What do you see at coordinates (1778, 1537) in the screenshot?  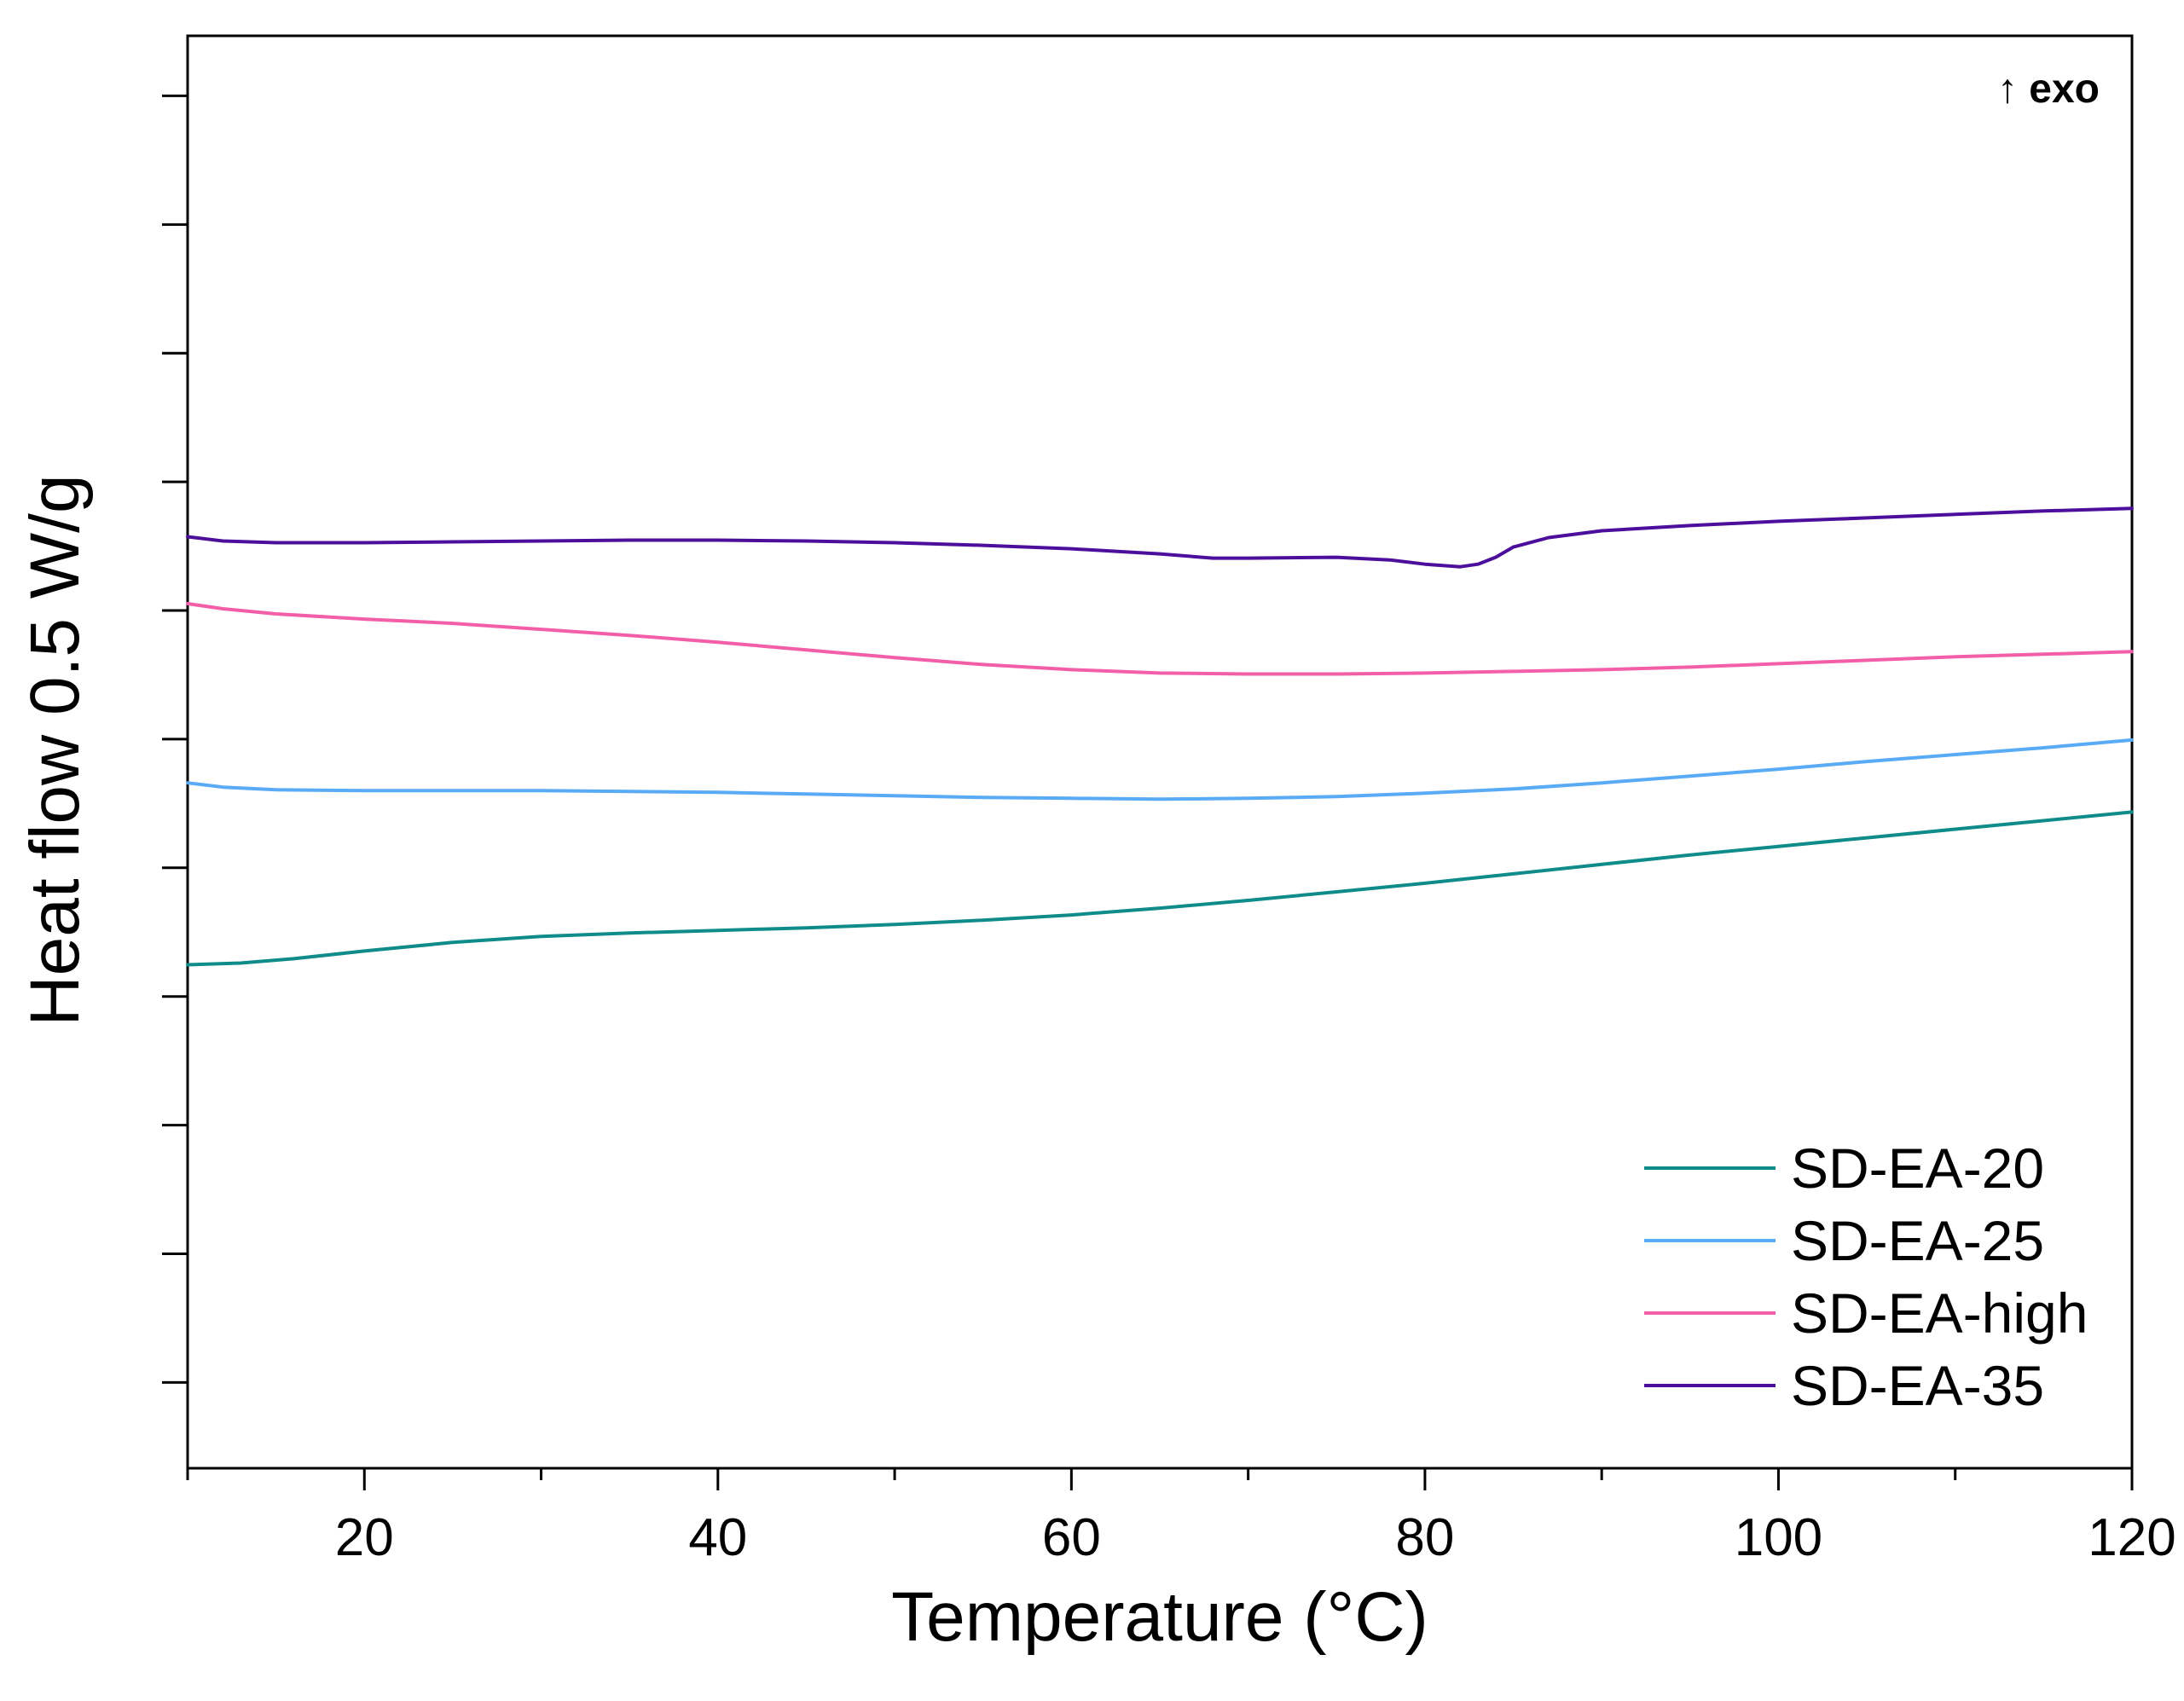 I see `x-tick-label: 100` at bounding box center [1778, 1537].